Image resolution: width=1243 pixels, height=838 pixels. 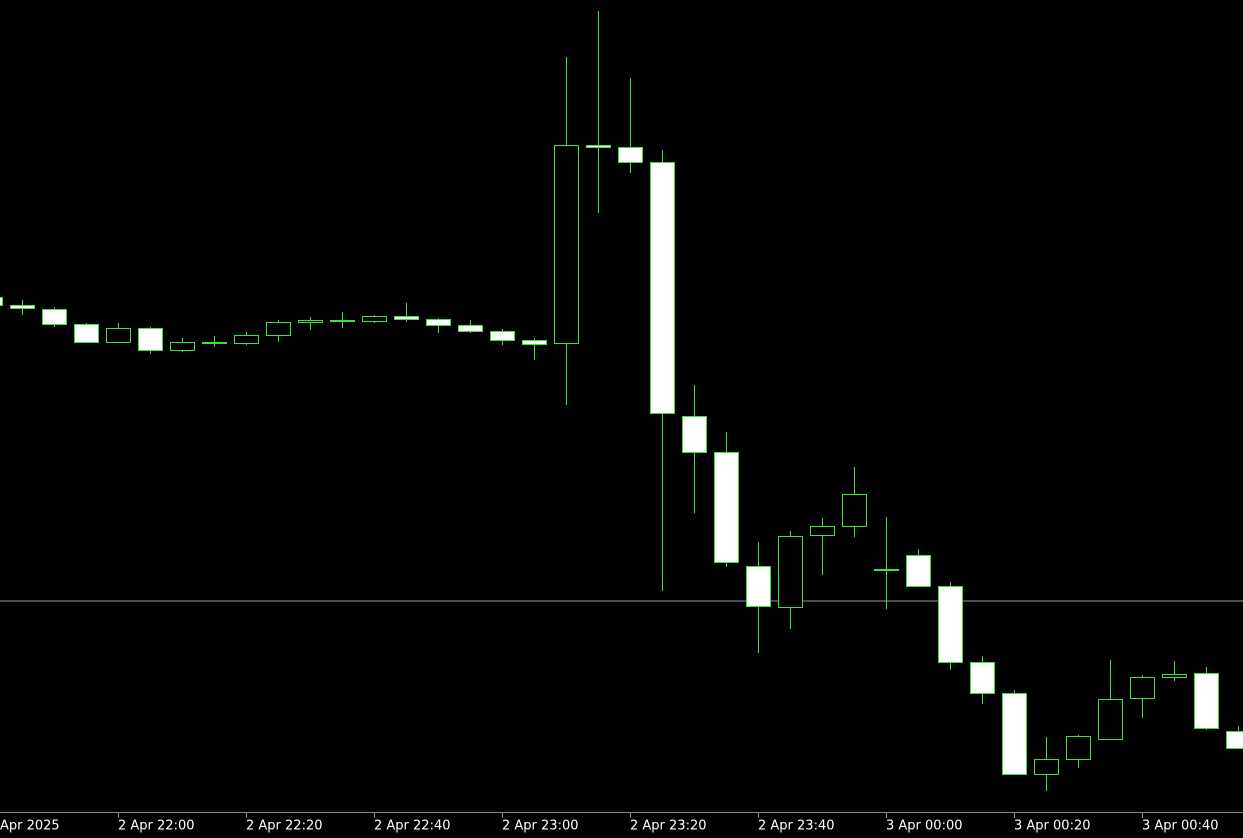 What do you see at coordinates (540, 826) in the screenshot?
I see `x-tick-label: 2 Apr 23:00` at bounding box center [540, 826].